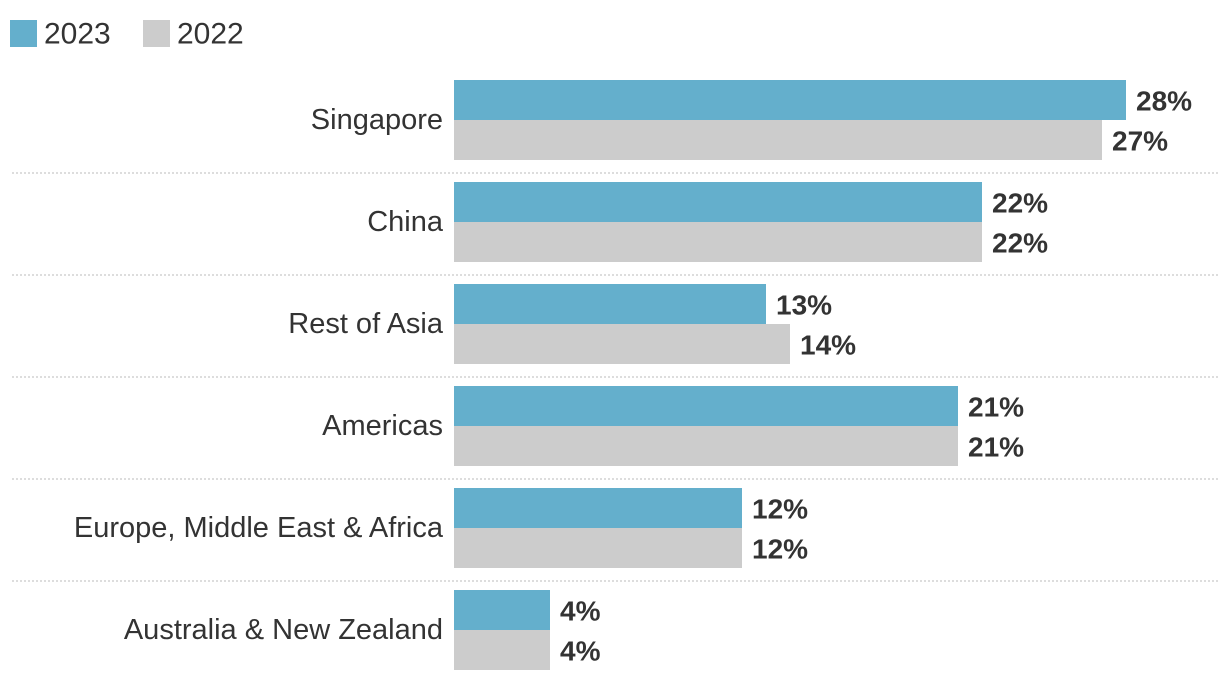 The width and height of the screenshot is (1220, 687). Describe the element at coordinates (259, 528) in the screenshot. I see `category-label: Europe, Middle East & Africa` at that location.